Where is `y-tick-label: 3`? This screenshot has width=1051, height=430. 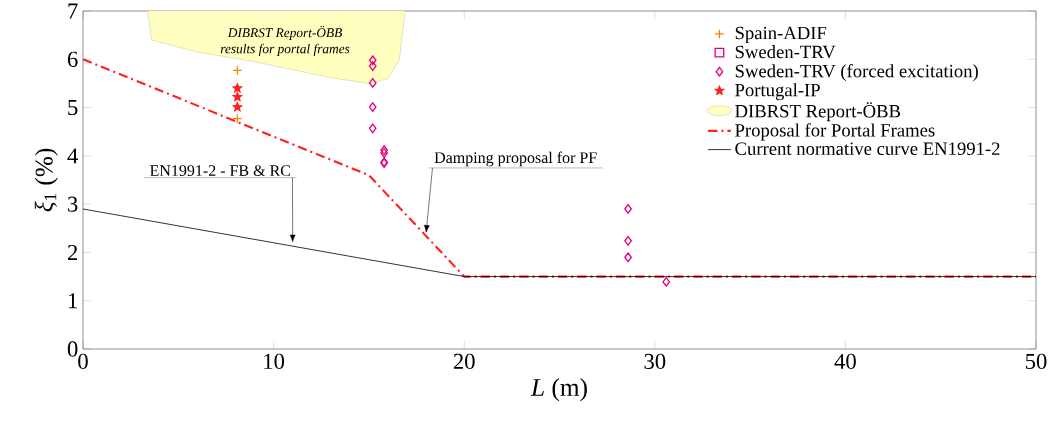
y-tick-label: 3 is located at coordinates (73, 204).